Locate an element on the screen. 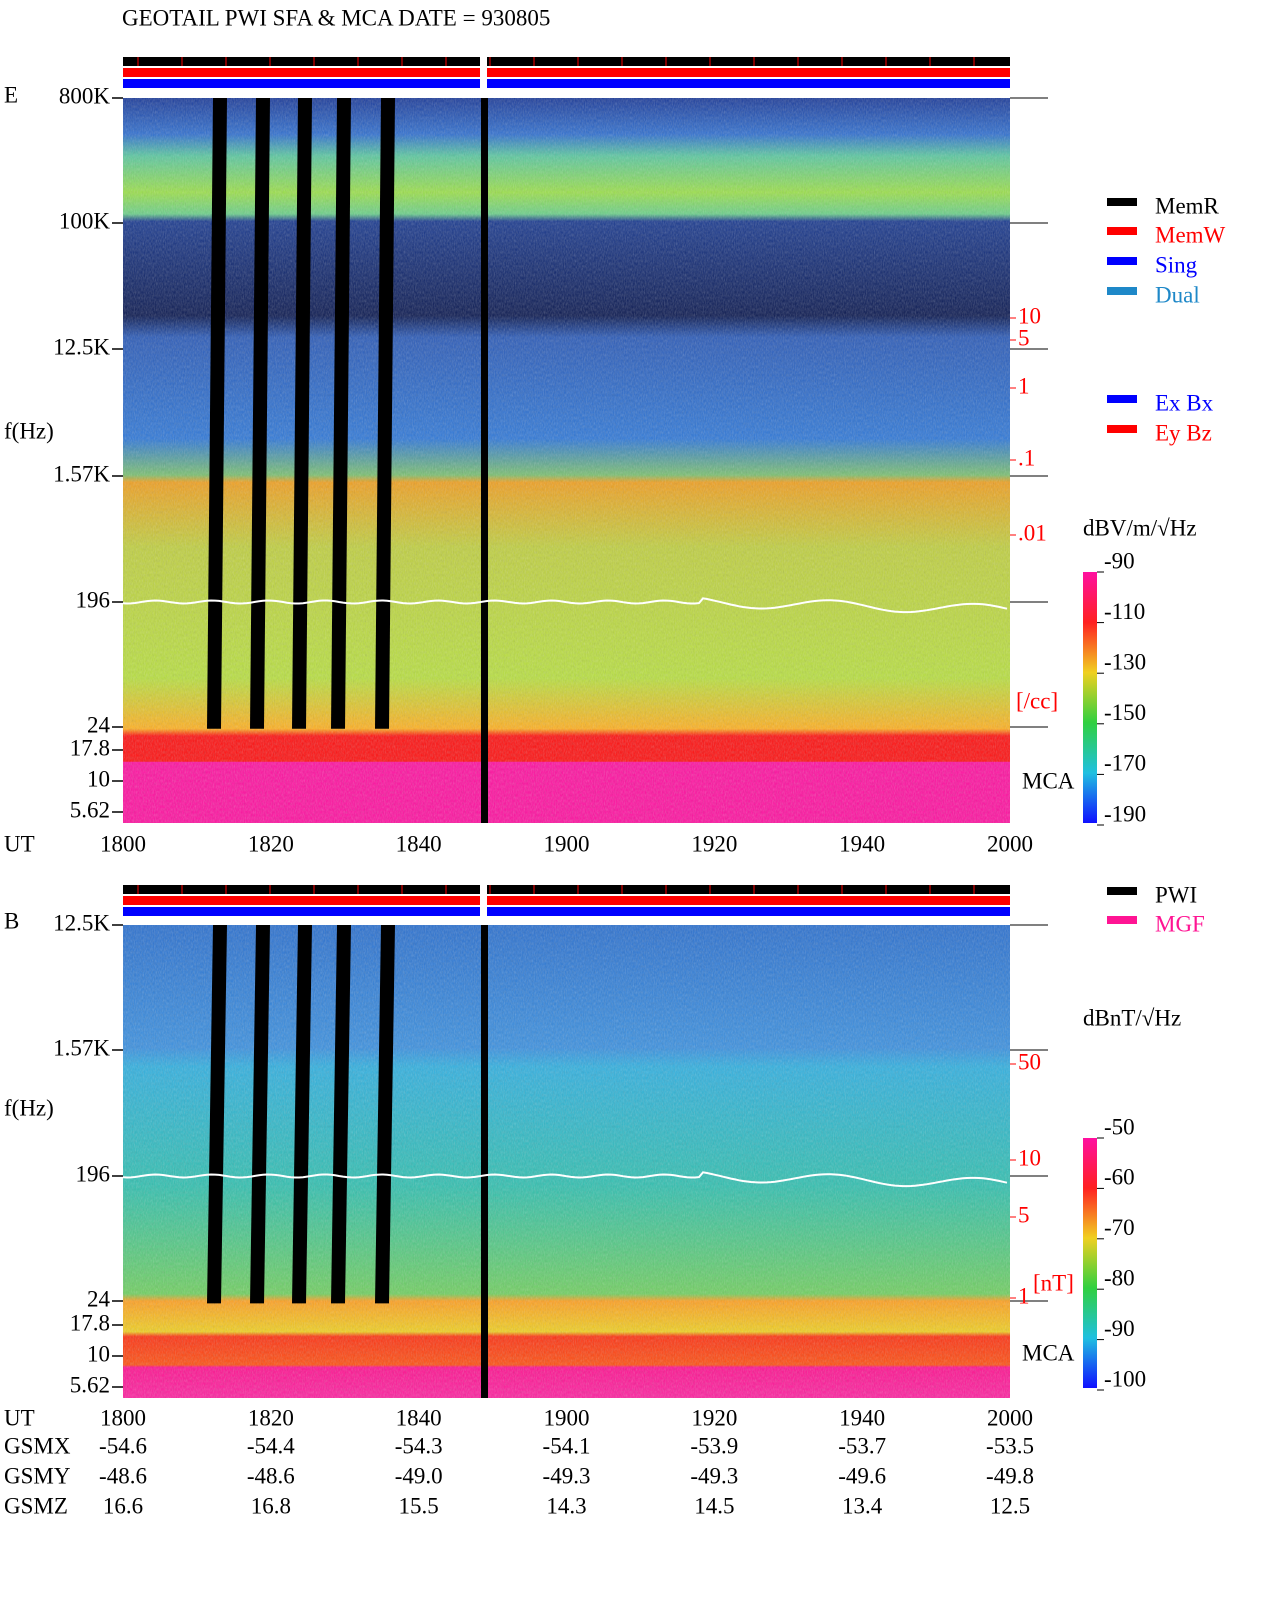  colorbar-tick-label: -100 is located at coordinates (1125, 1378).